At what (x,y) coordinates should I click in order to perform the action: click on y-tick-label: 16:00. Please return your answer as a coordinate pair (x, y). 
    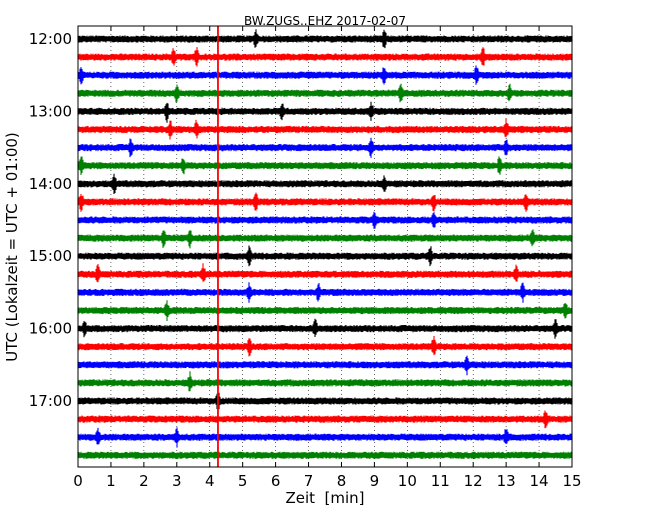
    Looking at the image, I should click on (50, 329).